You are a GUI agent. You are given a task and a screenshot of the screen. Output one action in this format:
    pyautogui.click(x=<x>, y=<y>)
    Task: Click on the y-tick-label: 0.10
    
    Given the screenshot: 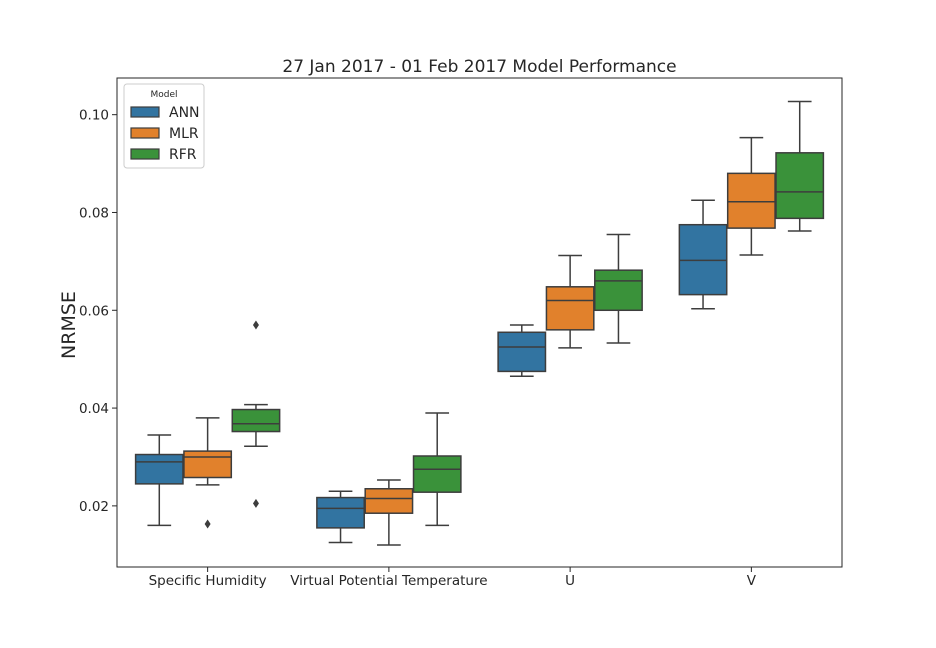 What is the action you would take?
    pyautogui.click(x=94, y=116)
    